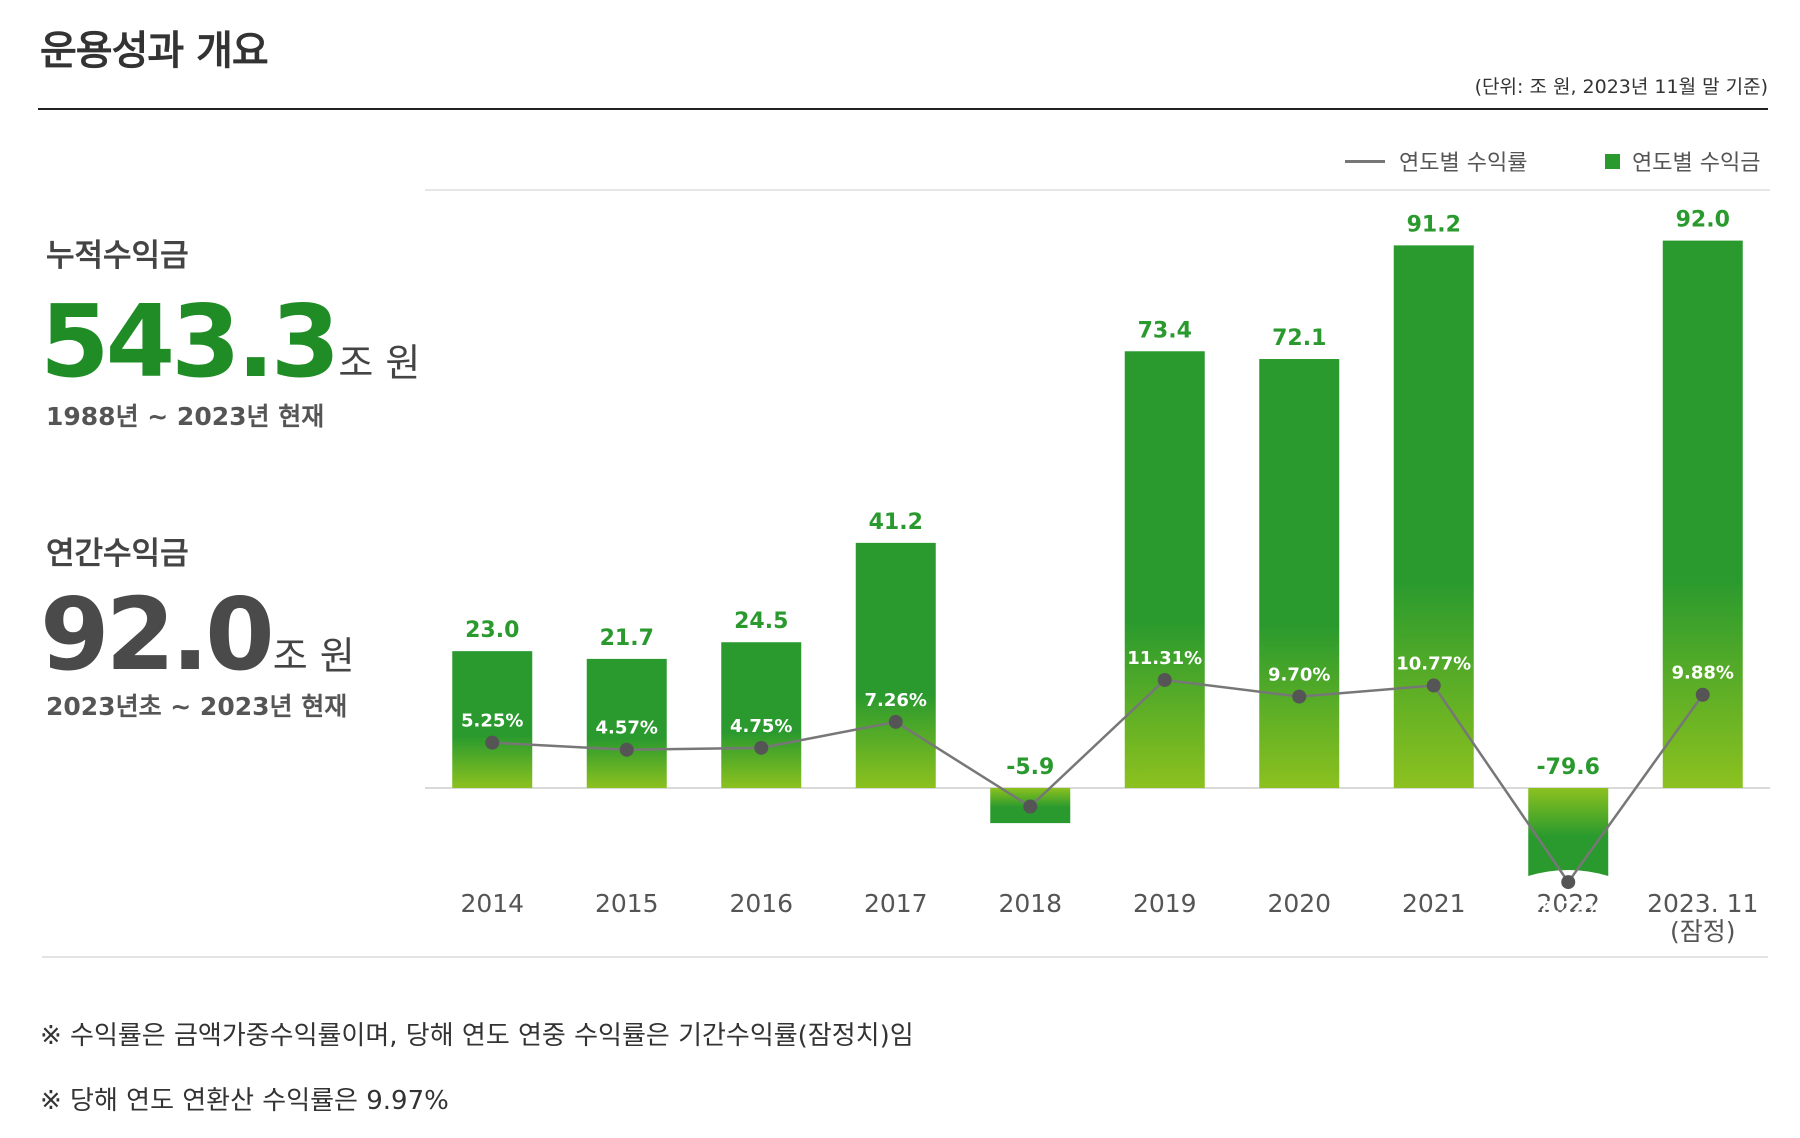  What do you see at coordinates (1299, 675) in the screenshot?
I see `return-rate-label: 9.70%` at bounding box center [1299, 675].